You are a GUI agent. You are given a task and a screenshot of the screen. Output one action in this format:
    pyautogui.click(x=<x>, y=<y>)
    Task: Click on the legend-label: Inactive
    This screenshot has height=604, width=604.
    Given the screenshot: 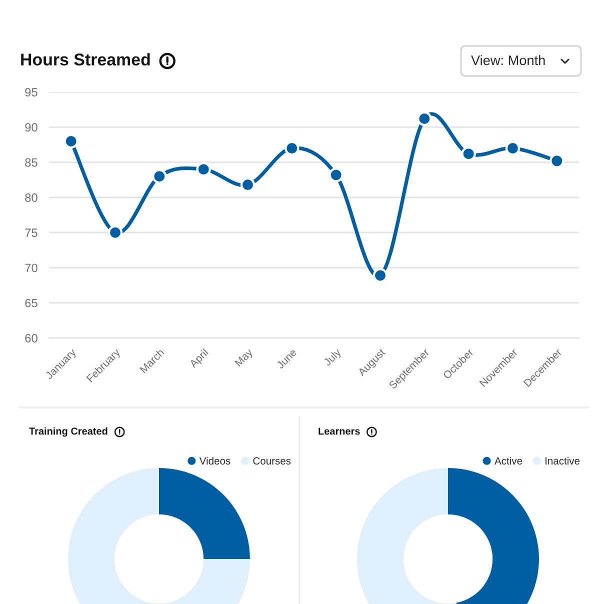 What is the action you would take?
    pyautogui.click(x=563, y=461)
    